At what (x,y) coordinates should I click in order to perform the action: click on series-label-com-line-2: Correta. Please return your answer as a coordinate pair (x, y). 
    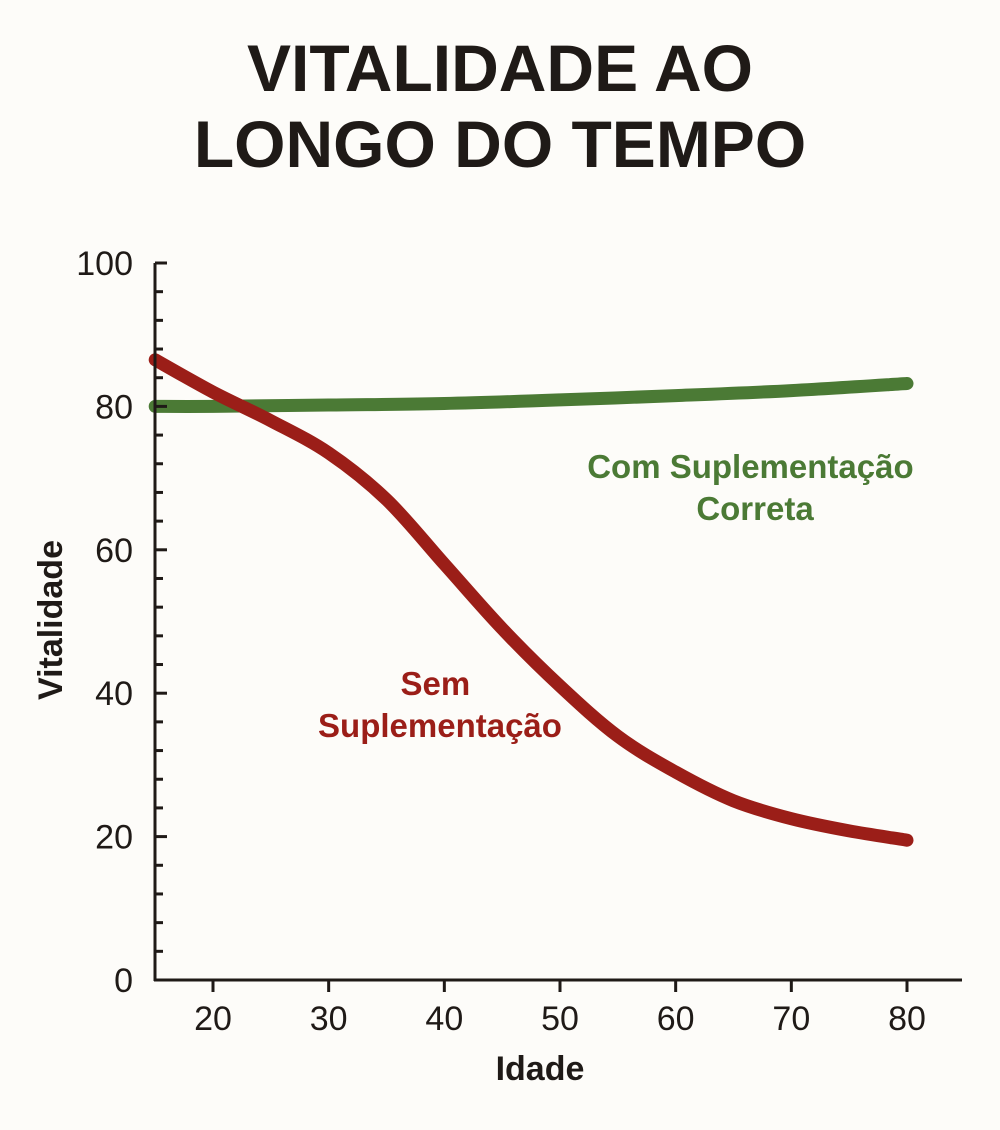
    Looking at the image, I should click on (755, 508).